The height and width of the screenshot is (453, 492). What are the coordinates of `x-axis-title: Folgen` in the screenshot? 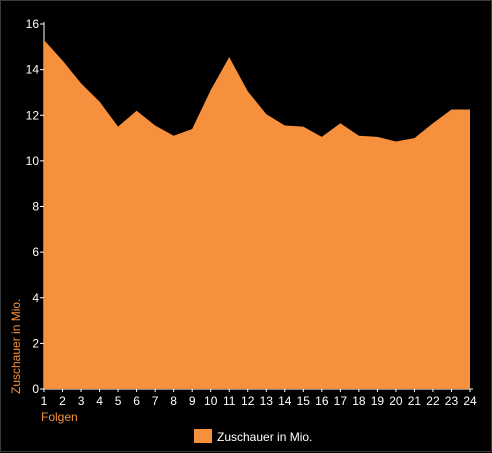 It's located at (59, 417).